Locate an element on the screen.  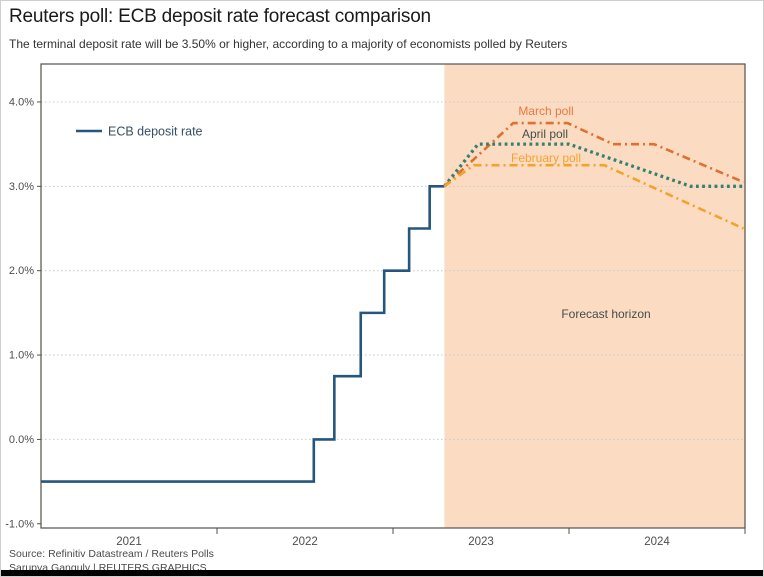
series-label-april-poll: April poll is located at coordinates (545, 134).